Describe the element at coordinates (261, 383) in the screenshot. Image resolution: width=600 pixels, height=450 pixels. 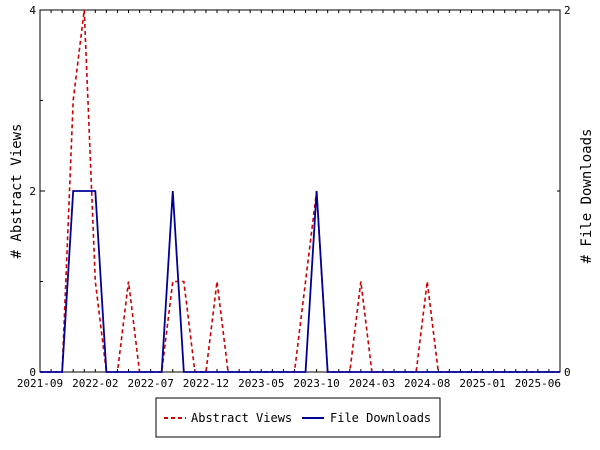
I see `x-tick-label: 2023-05` at that location.